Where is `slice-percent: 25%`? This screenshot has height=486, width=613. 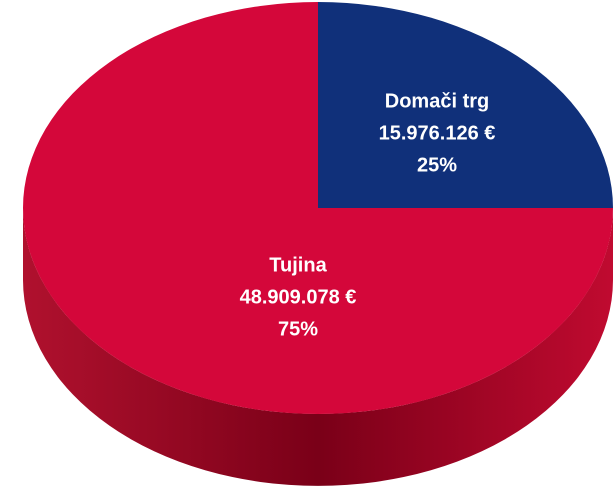
slice-percent: 25% is located at coordinates (437, 165).